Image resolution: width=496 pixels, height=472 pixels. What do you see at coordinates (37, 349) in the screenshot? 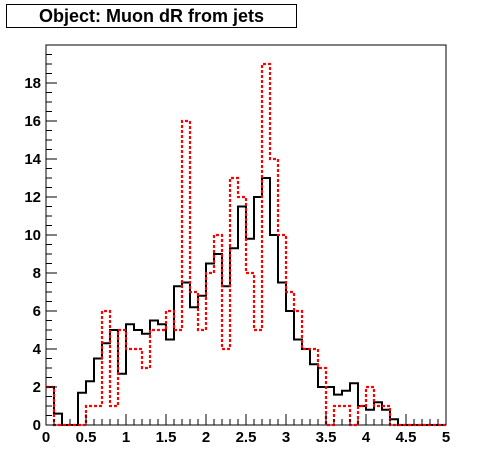
I see `y-tick-label: 4` at bounding box center [37, 349].